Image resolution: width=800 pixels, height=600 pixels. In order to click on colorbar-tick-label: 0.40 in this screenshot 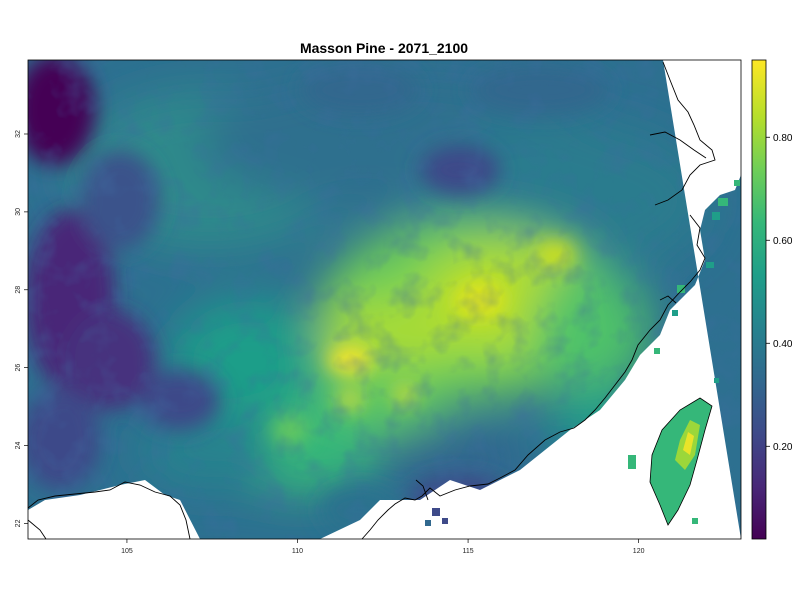, I will do `click(783, 344)`.